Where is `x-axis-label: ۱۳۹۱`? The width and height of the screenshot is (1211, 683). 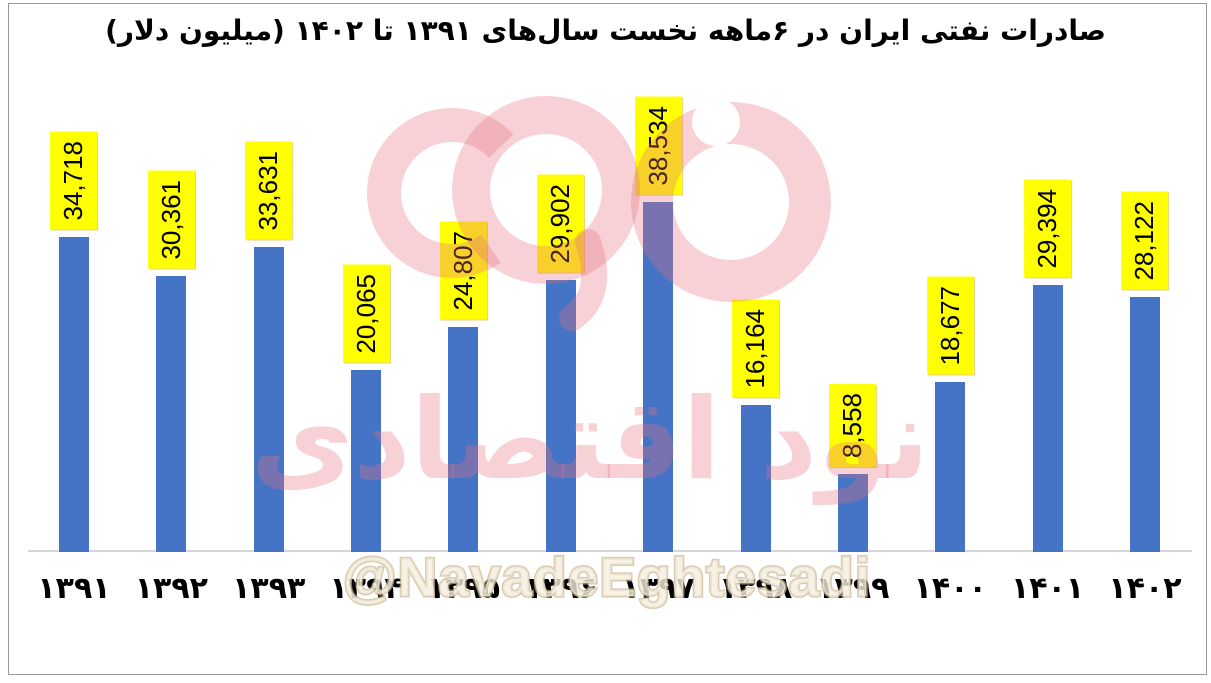
x-axis-label: ۱۳۹۱ is located at coordinates (74, 588).